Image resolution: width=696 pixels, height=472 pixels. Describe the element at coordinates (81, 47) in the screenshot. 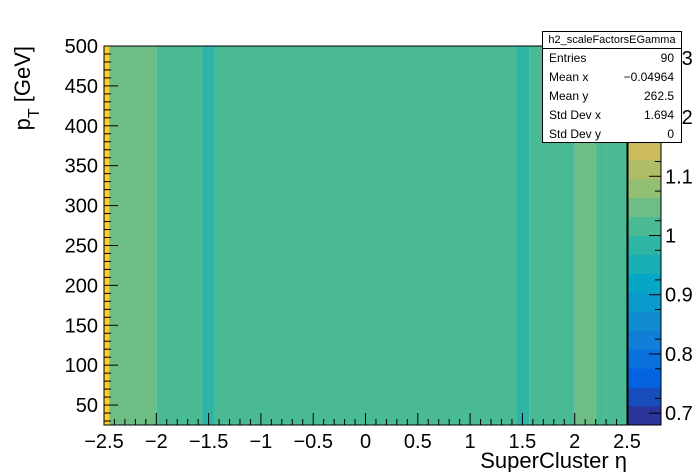

I see `y-tick-label: 500` at that location.